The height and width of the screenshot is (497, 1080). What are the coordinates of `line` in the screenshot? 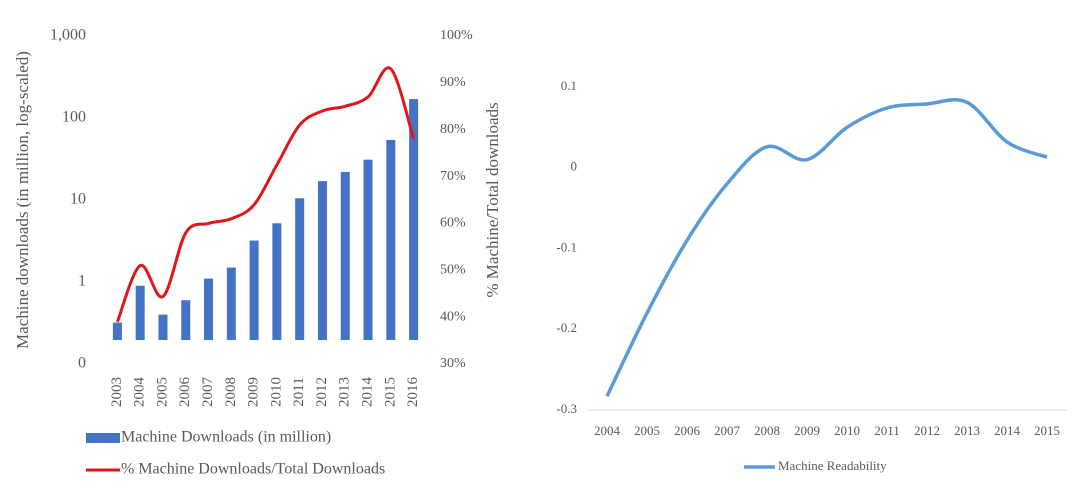 It's located at (265, 194).